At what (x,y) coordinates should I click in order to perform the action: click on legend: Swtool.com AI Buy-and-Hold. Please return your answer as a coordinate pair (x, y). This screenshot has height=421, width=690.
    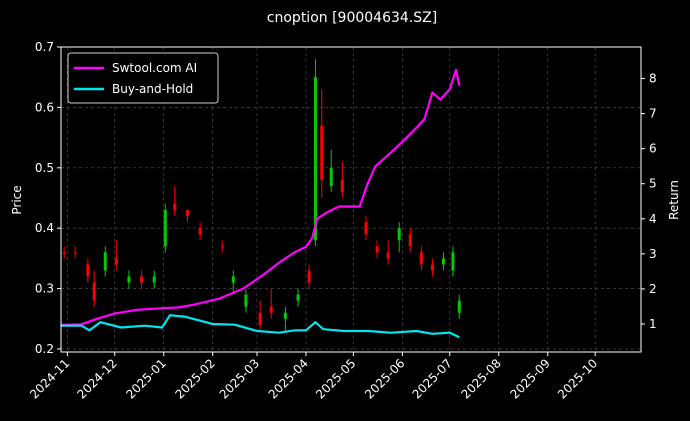
    Looking at the image, I should click on (143, 78).